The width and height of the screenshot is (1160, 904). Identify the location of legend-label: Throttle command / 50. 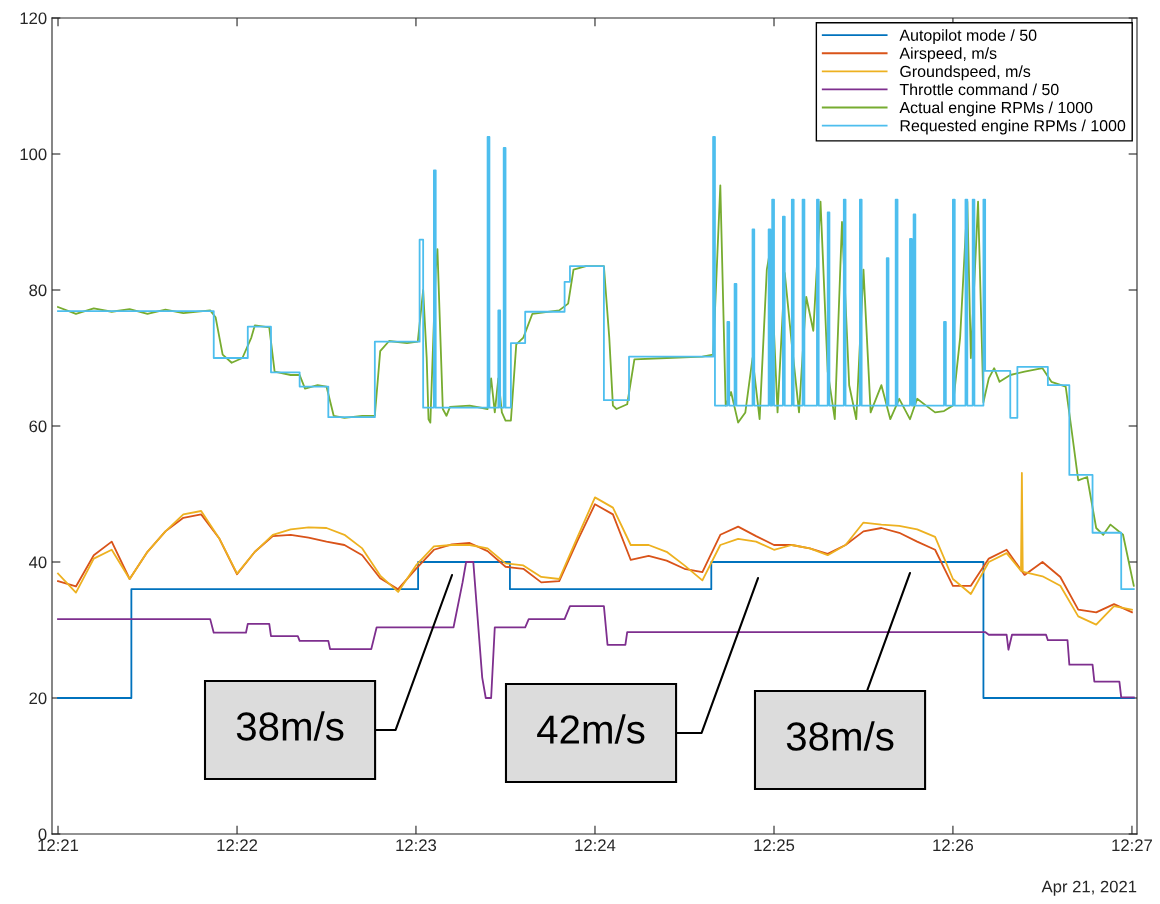
(979, 89).